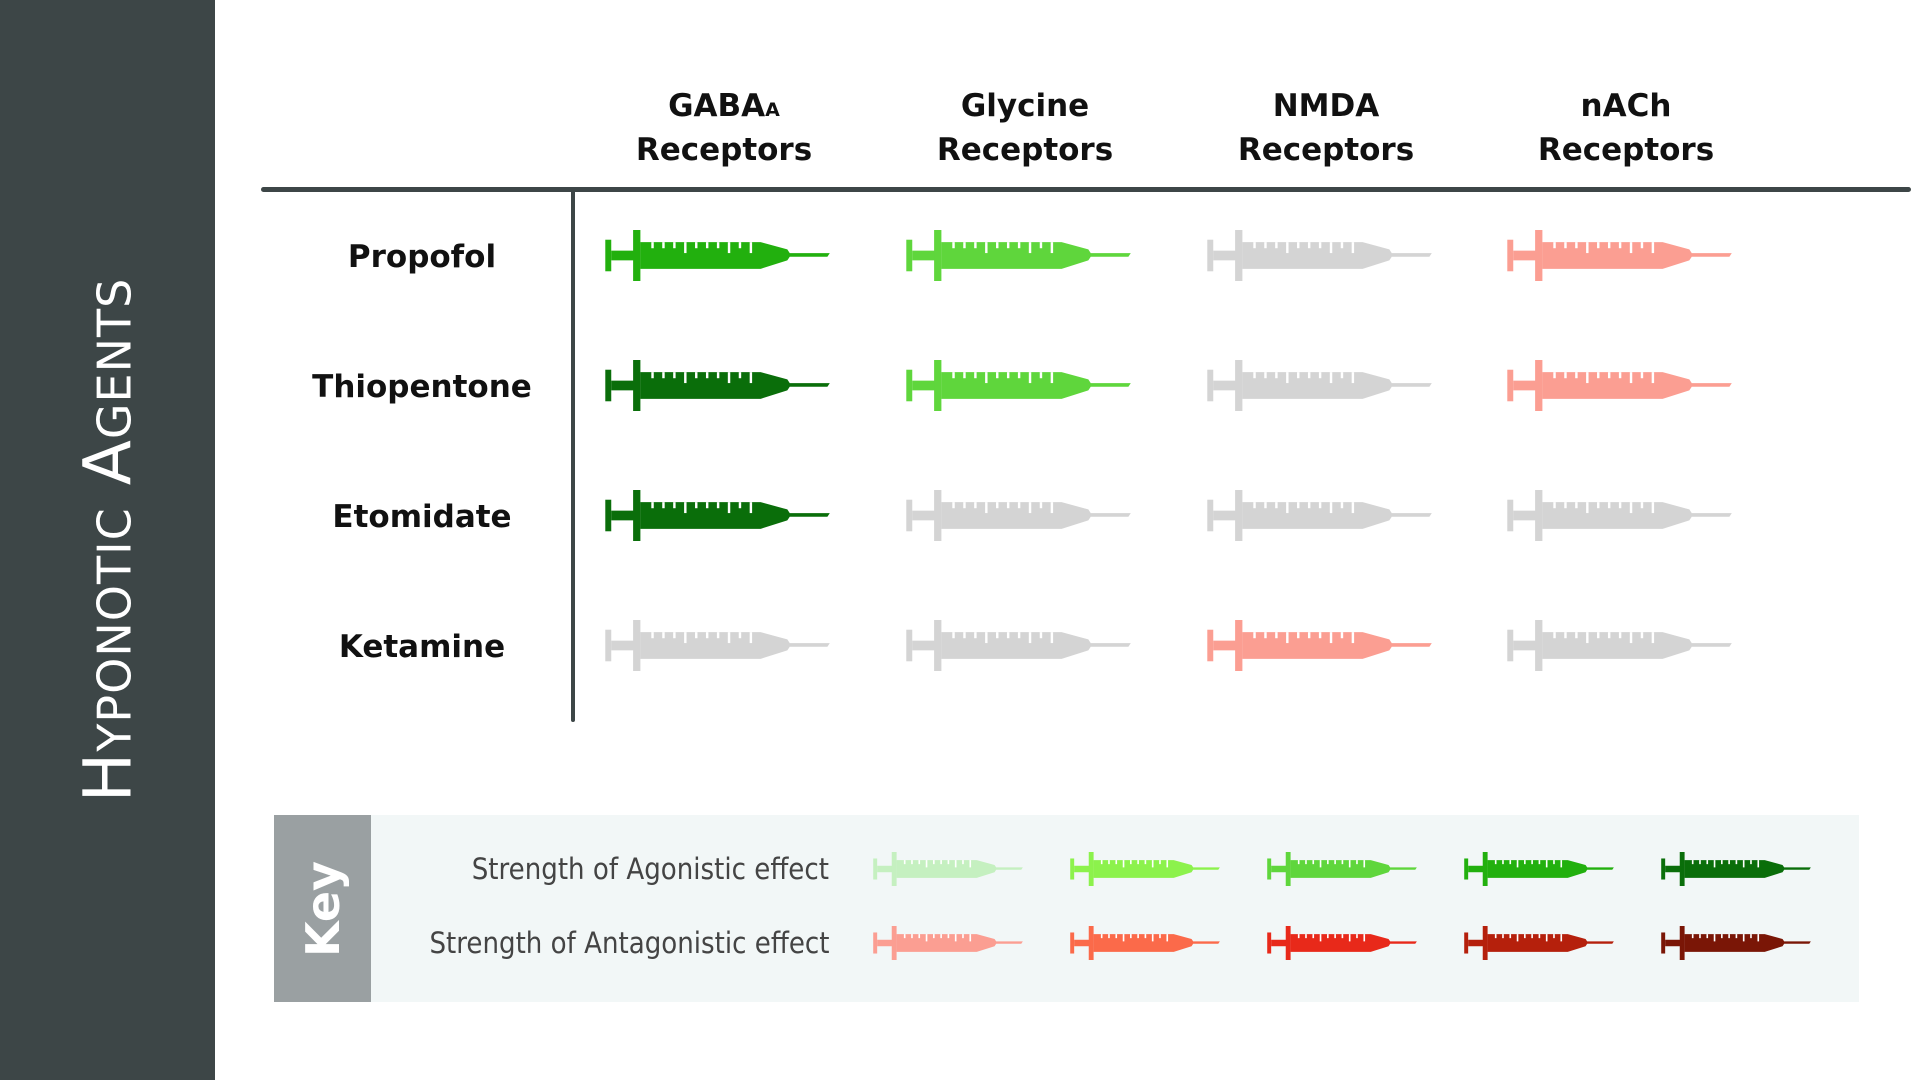 Image resolution: width=1920 pixels, height=1080 pixels. What do you see at coordinates (717, 106) in the screenshot?
I see `column-header-main: GABA` at bounding box center [717, 106].